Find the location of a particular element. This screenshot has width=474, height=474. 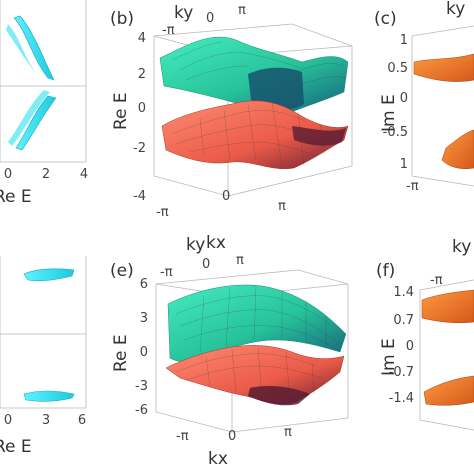

panel-f-ztick-0: 1.4 is located at coordinates (403, 292).